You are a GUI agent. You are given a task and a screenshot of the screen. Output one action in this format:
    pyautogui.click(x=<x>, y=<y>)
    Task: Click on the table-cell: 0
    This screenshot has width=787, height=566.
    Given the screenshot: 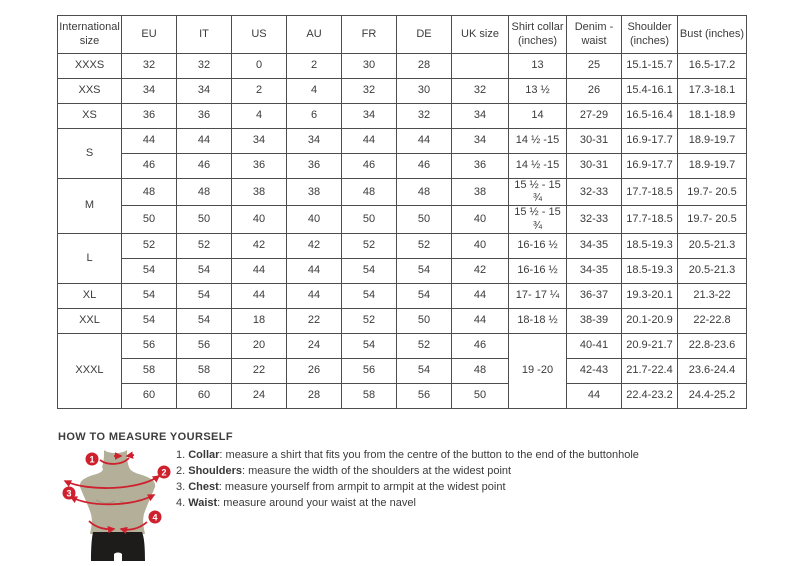 What is the action you would take?
    pyautogui.click(x=259, y=66)
    